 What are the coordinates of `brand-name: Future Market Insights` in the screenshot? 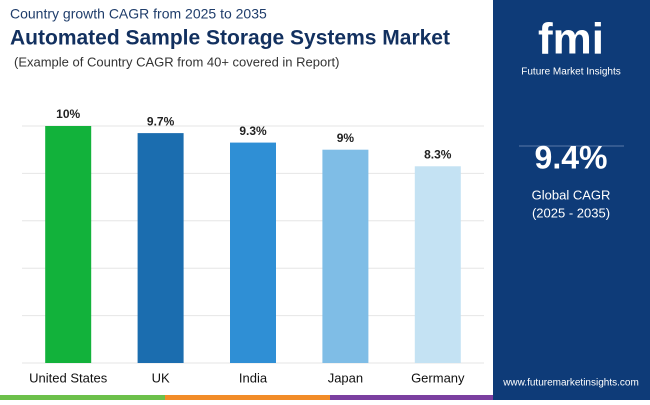 It's located at (570, 72).